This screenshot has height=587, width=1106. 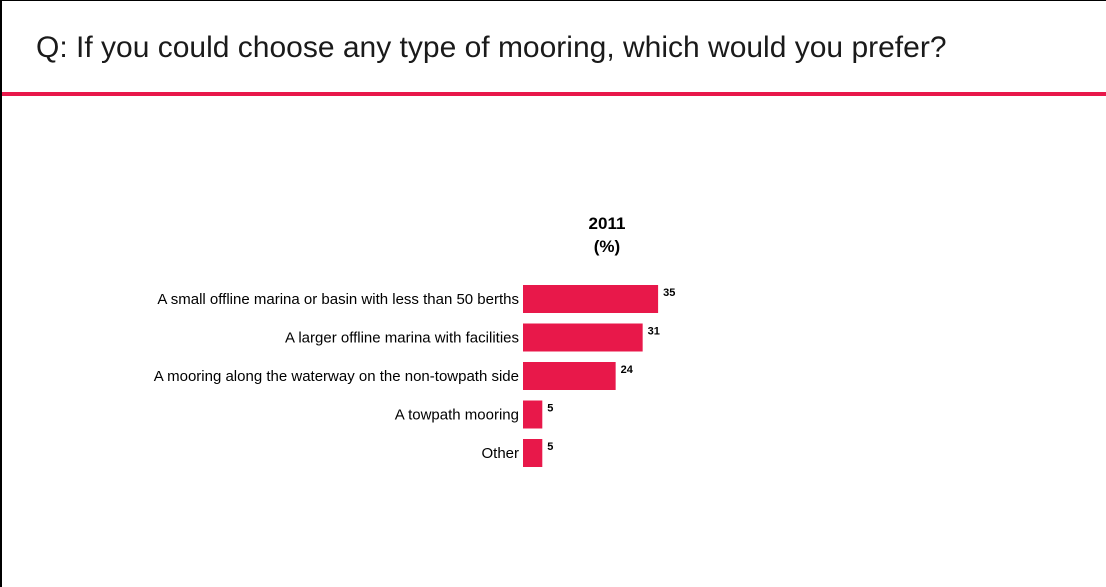 What do you see at coordinates (554, 94) in the screenshot?
I see `title-underline` at bounding box center [554, 94].